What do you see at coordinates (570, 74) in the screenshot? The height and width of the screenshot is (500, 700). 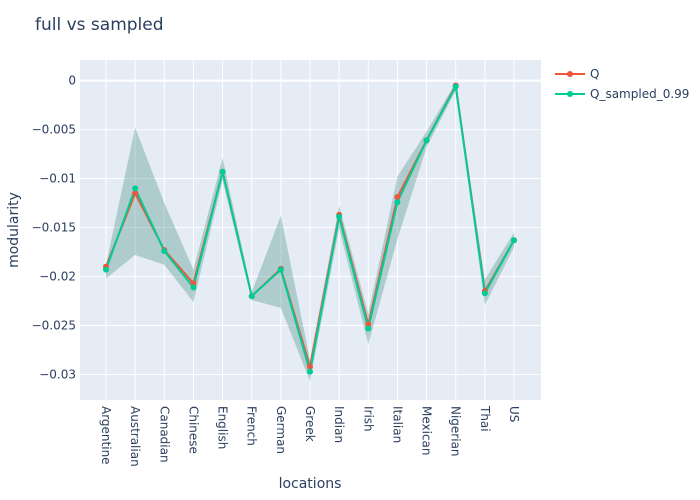 I see `legend-marker-q` at bounding box center [570, 74].